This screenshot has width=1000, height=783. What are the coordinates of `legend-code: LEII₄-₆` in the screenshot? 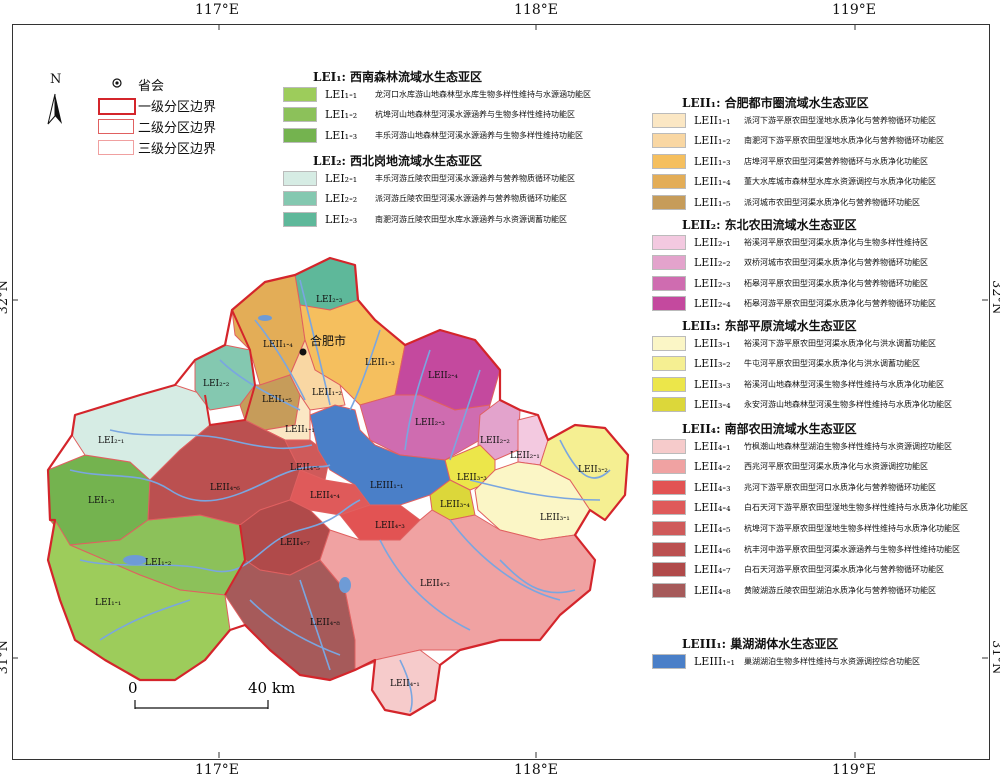 It's located at (712, 549).